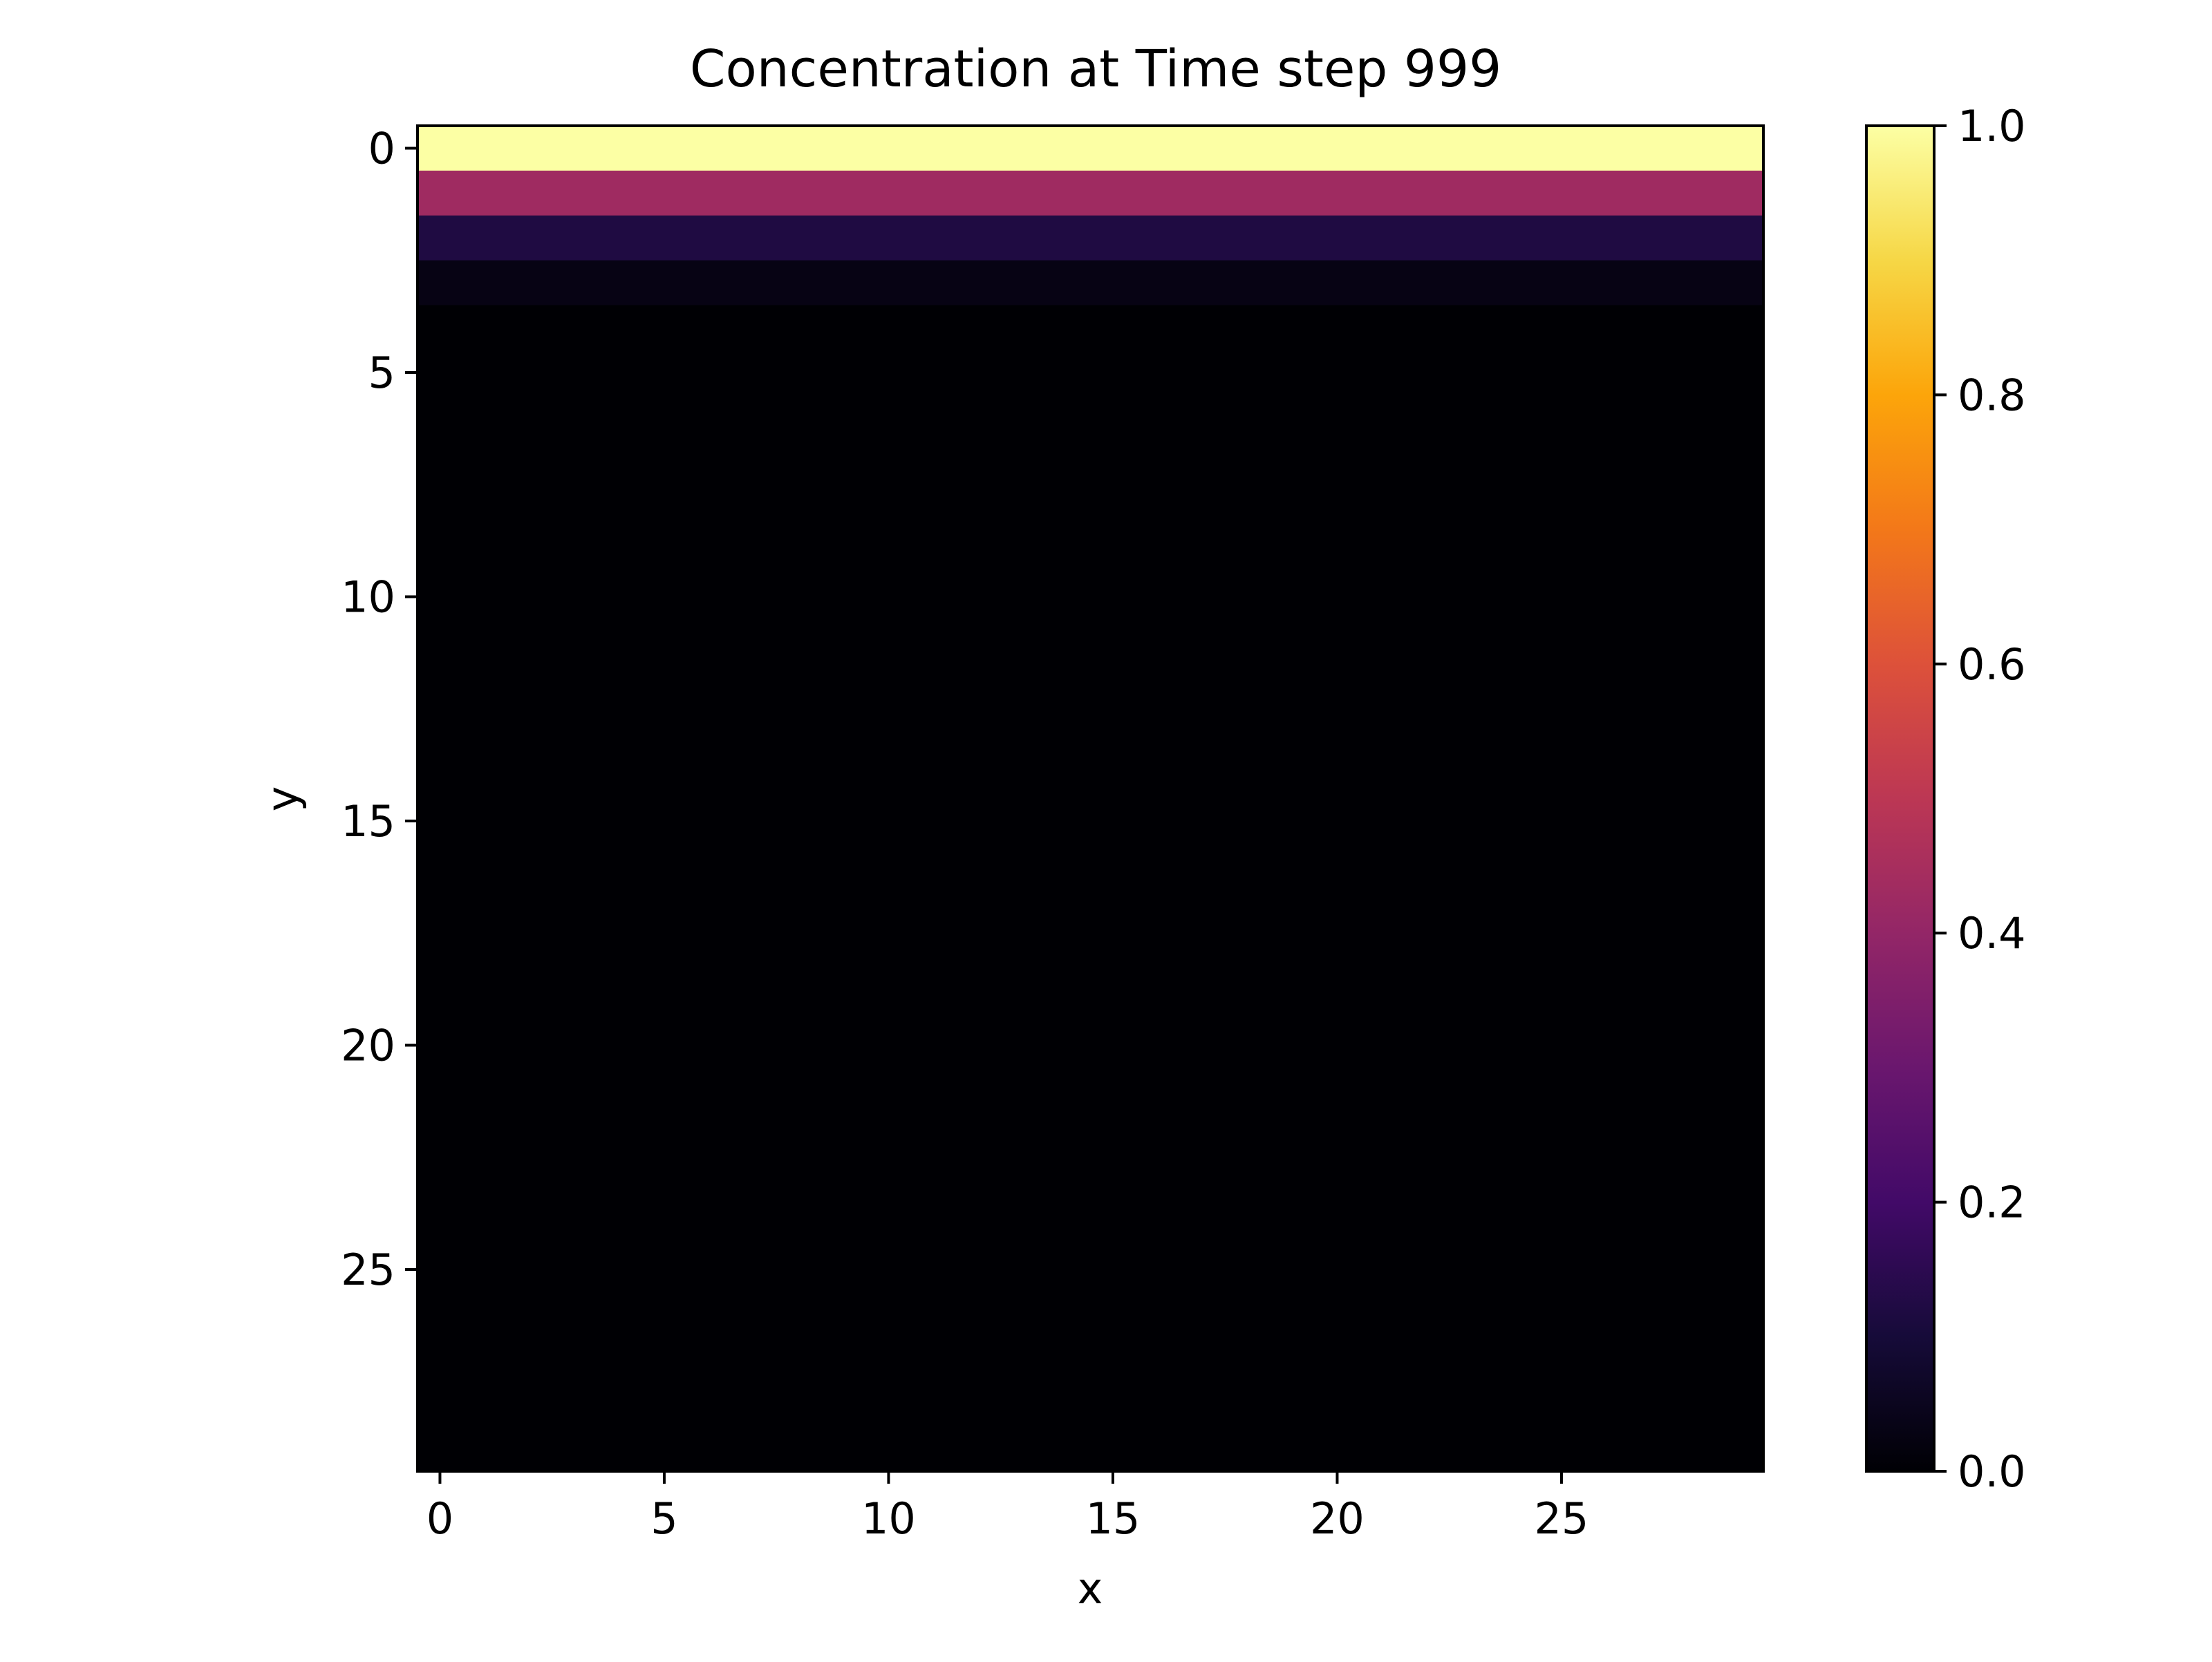 Image resolution: width=2212 pixels, height=1662 pixels. What do you see at coordinates (1992, 1203) in the screenshot?
I see `colorbar-tick-label: 0.2` at bounding box center [1992, 1203].